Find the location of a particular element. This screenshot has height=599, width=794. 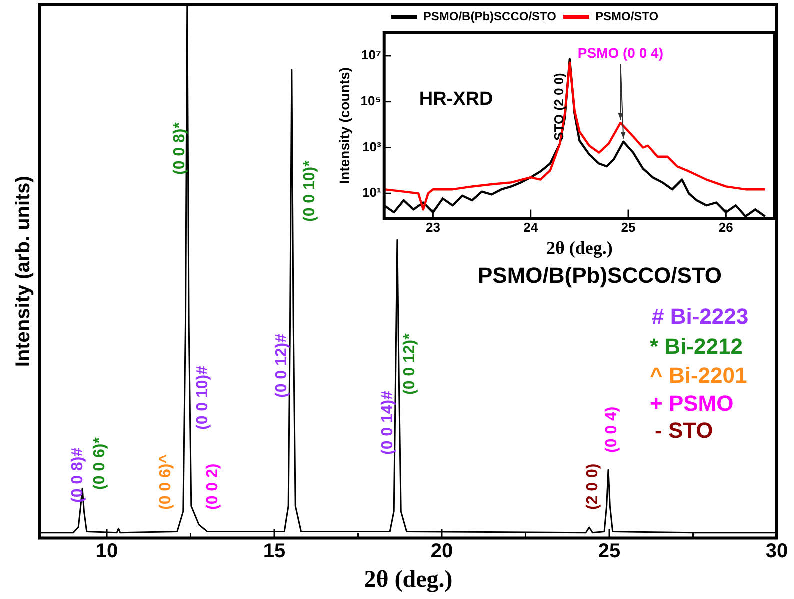

annotation: HR-XRD is located at coordinates (456, 99).